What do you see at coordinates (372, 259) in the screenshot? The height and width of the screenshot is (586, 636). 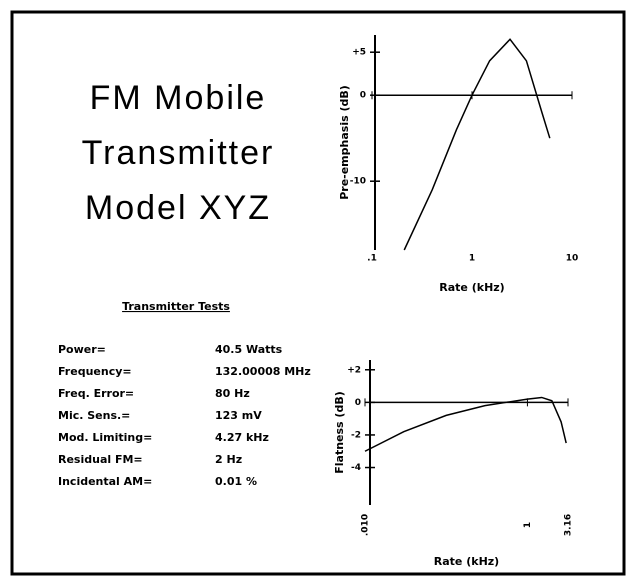 I see `x-tick-label: .1` at bounding box center [372, 259].